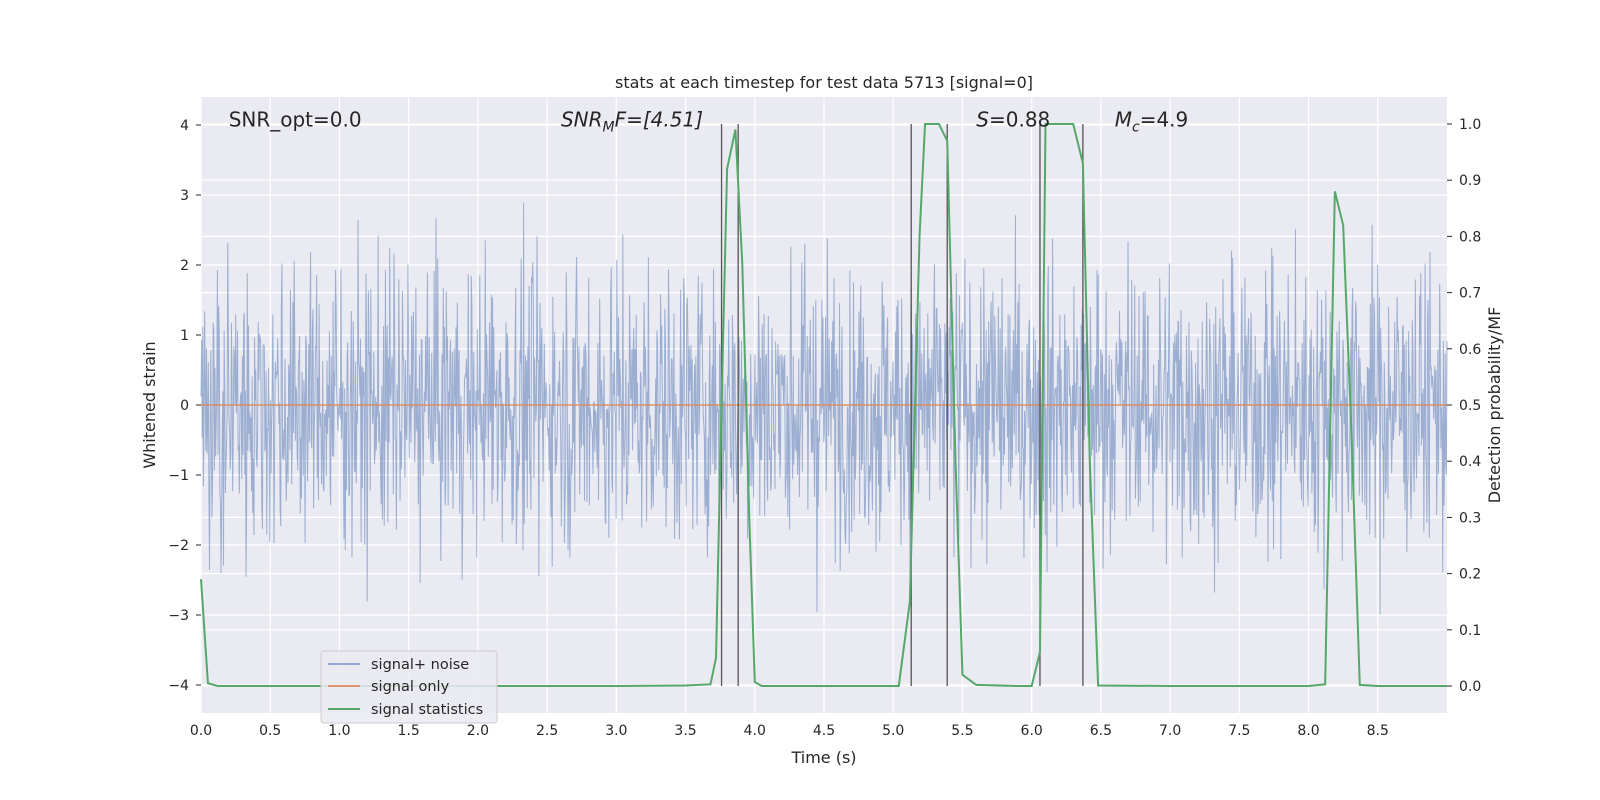 The height and width of the screenshot is (800, 1600). Describe the element at coordinates (1470, 687) in the screenshot. I see `y-right-tick-label: 0.0` at that location.